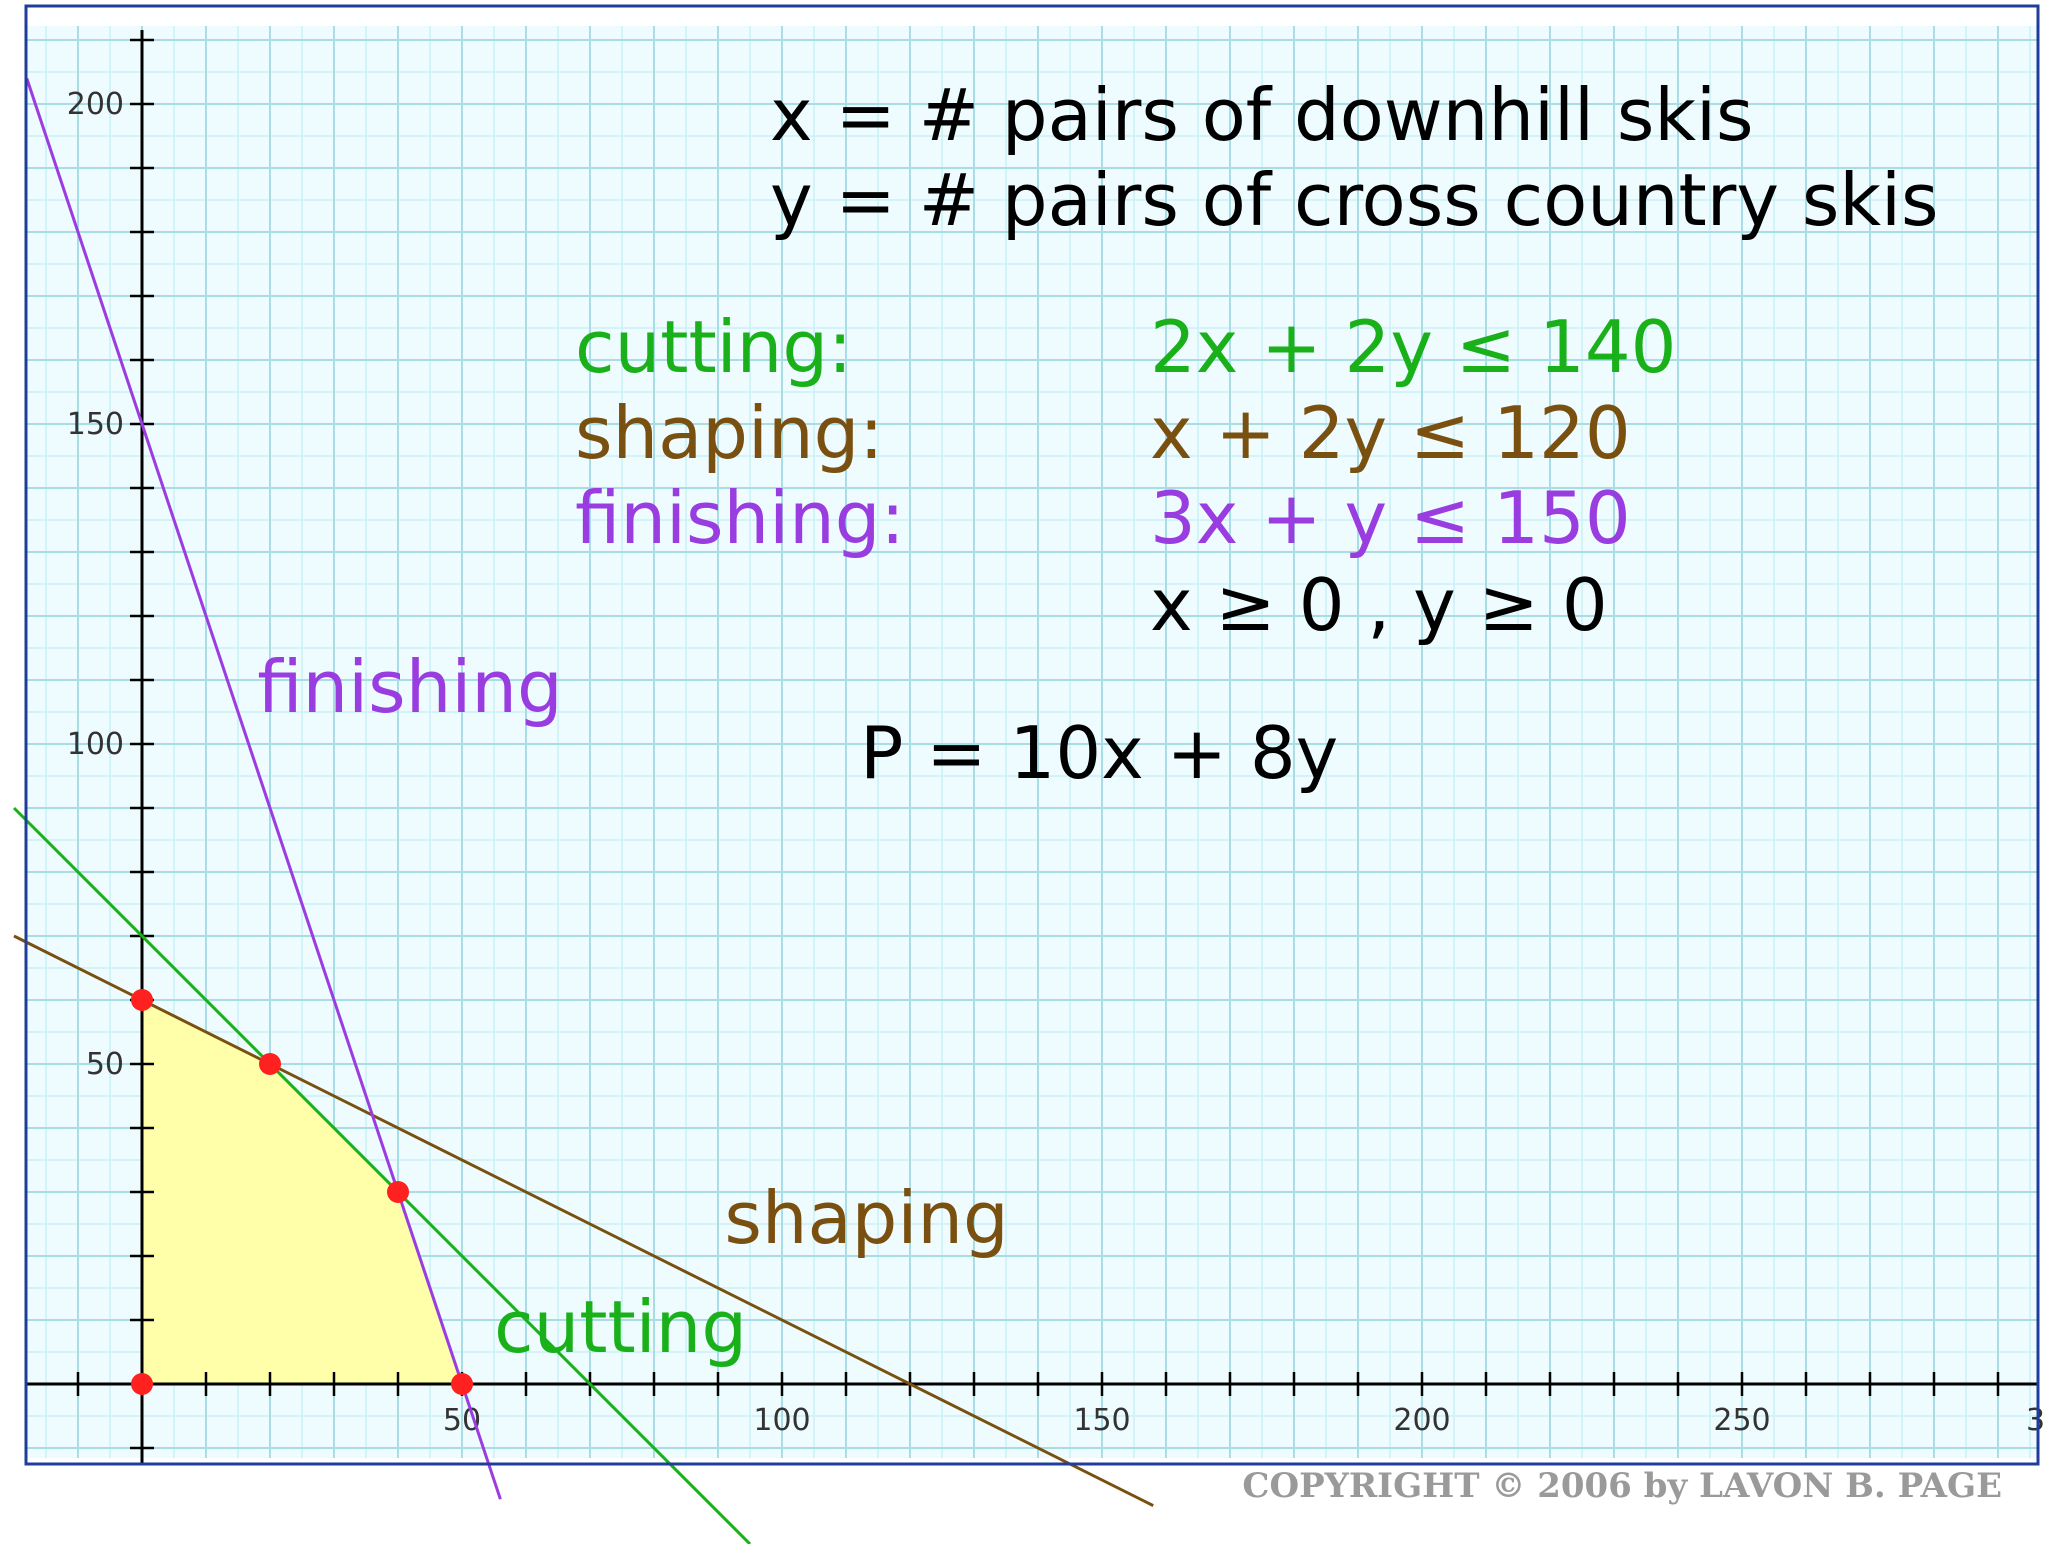 The height and width of the screenshot is (1548, 2048). Describe the element at coordinates (620, 1327) in the screenshot. I see `line-label-cutting: cutting` at that location.